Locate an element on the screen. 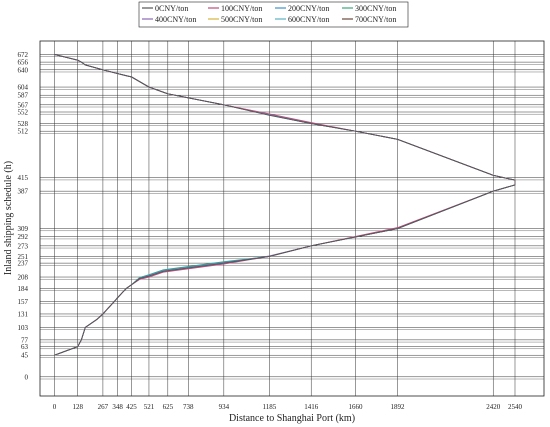 Image resolution: width=550 pixels, height=427 pixels. y-tick-label: 672 is located at coordinates (23, 55).